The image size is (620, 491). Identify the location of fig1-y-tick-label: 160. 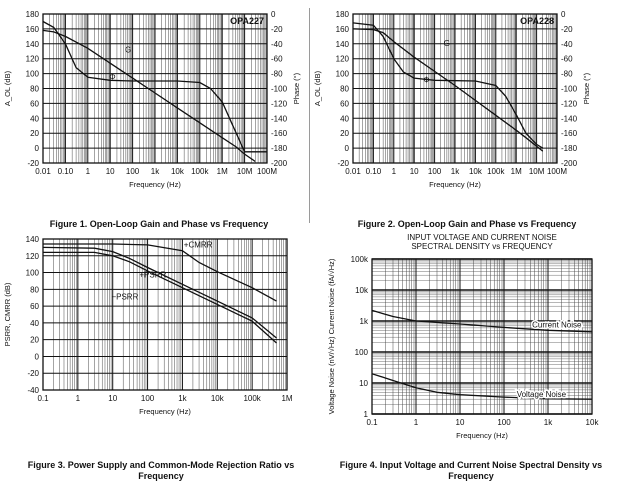
(33, 29).